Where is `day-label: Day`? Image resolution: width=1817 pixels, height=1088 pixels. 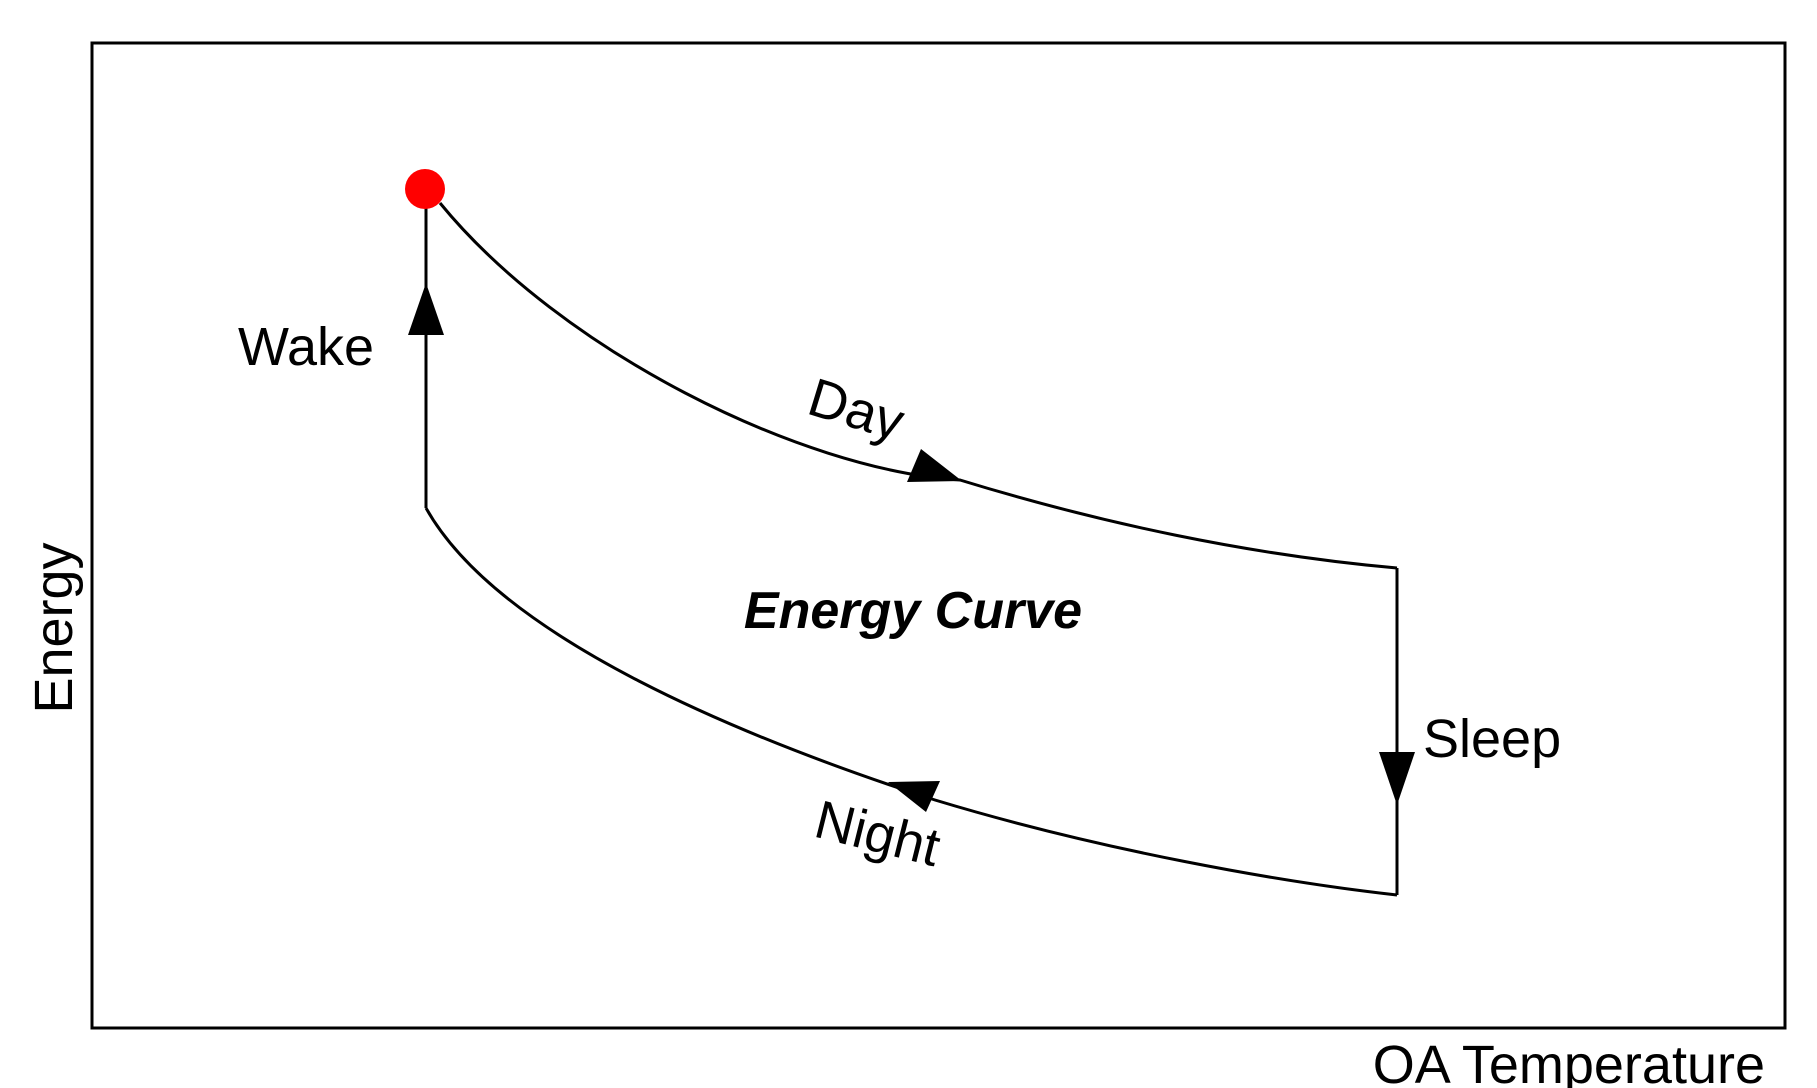
day-label: Day is located at coordinates (855, 409).